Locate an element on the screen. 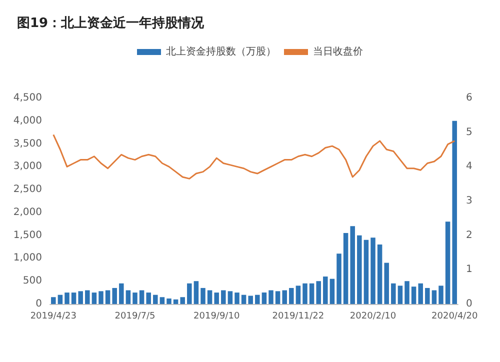 Image resolution: width=500 pixels, height=362 pixels. y-tick-label: 2,000 is located at coordinates (27, 212).